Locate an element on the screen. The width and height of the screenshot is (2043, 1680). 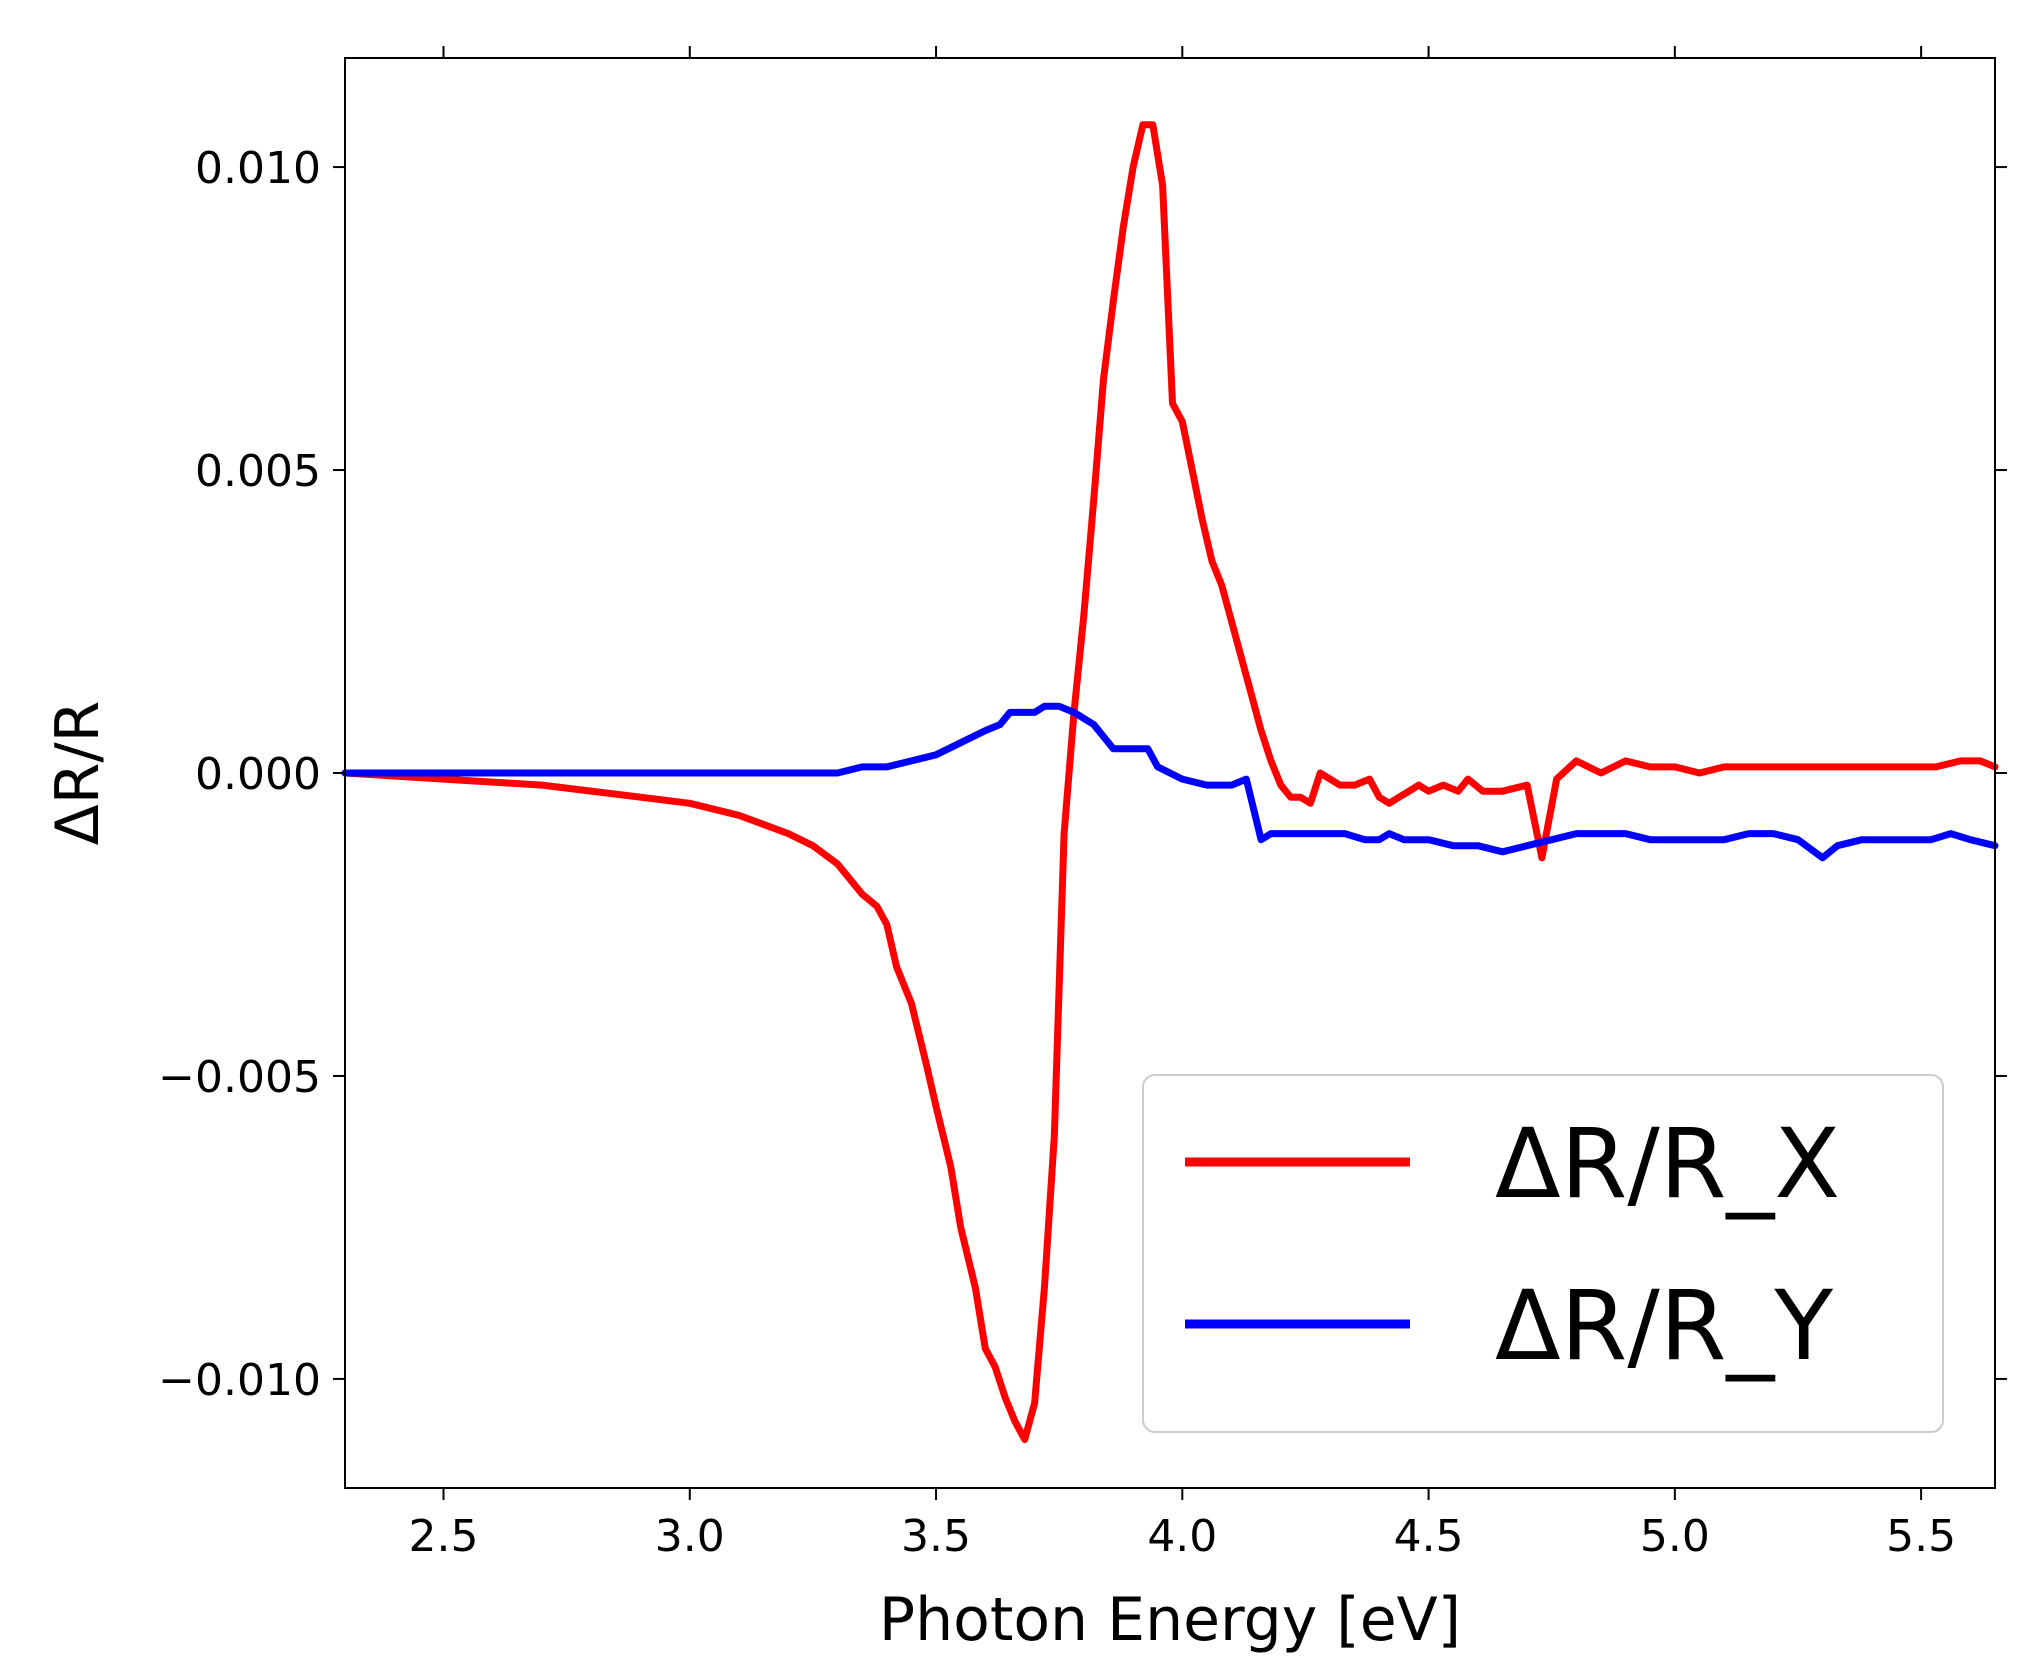
y-axis-title: ΔR/R is located at coordinates (78, 773).